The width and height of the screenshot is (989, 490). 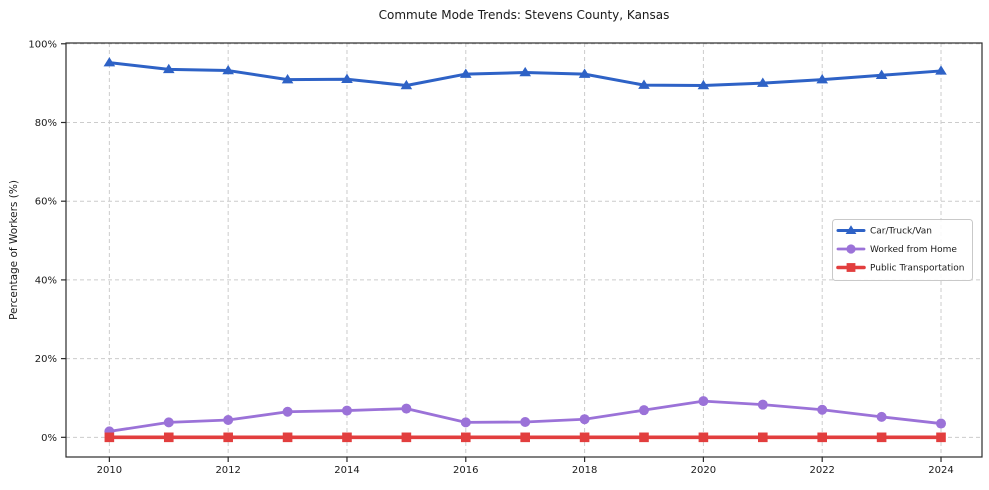 What do you see at coordinates (465, 470) in the screenshot?
I see `x-tick-label: 2016` at bounding box center [465, 470].